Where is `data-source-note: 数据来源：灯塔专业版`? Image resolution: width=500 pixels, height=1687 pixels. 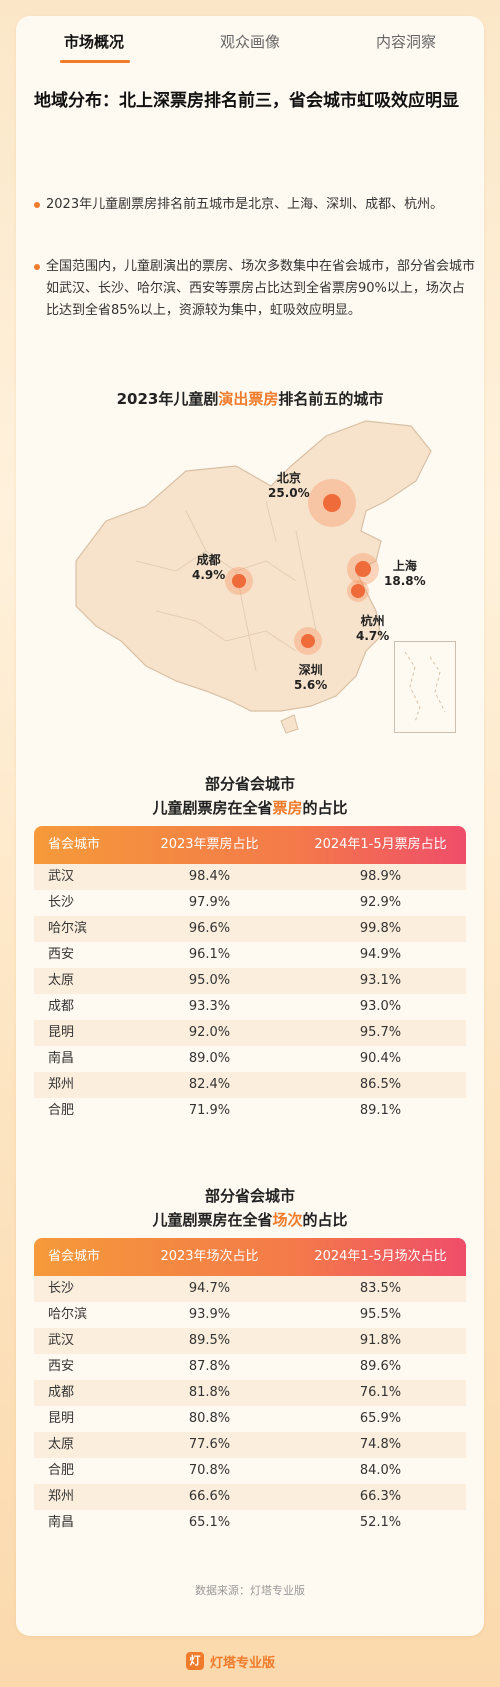
data-source-note: 数据来源：灯塔专业版 is located at coordinates (250, 1590).